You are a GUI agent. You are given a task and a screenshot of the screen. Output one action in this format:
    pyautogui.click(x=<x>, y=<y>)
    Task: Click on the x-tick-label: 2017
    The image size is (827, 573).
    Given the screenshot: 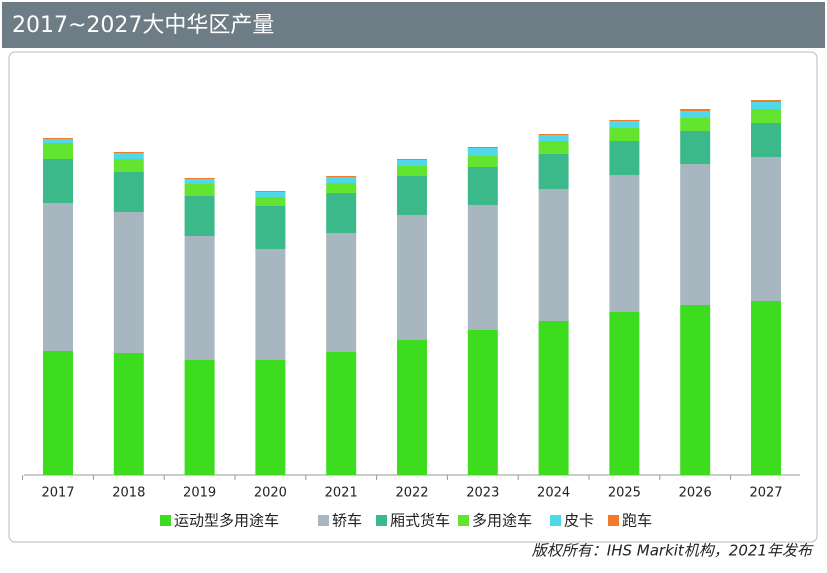 What is the action you would take?
    pyautogui.click(x=57, y=493)
    